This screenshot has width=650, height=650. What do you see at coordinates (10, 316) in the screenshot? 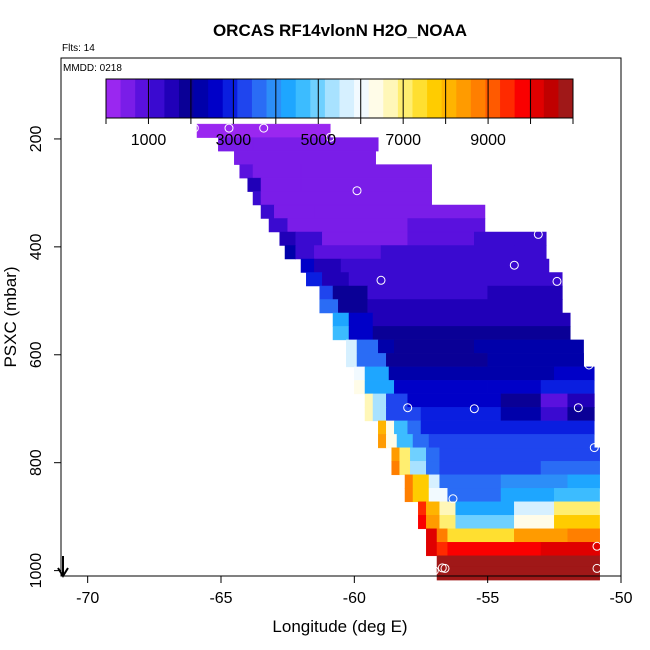
I see `y-axis-label: PSXC (mbar)` at bounding box center [10, 316].